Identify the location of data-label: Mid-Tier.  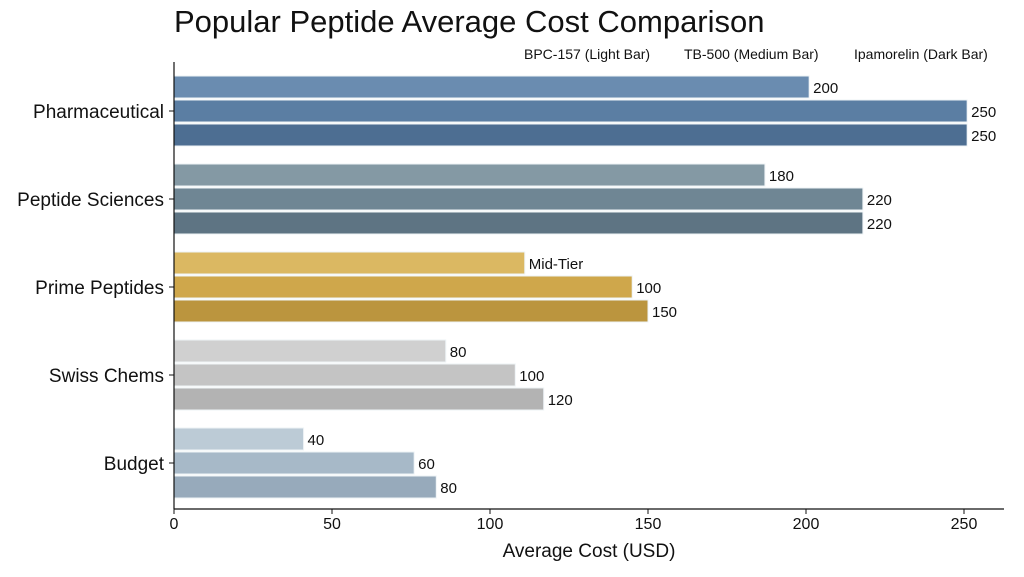
(556, 264).